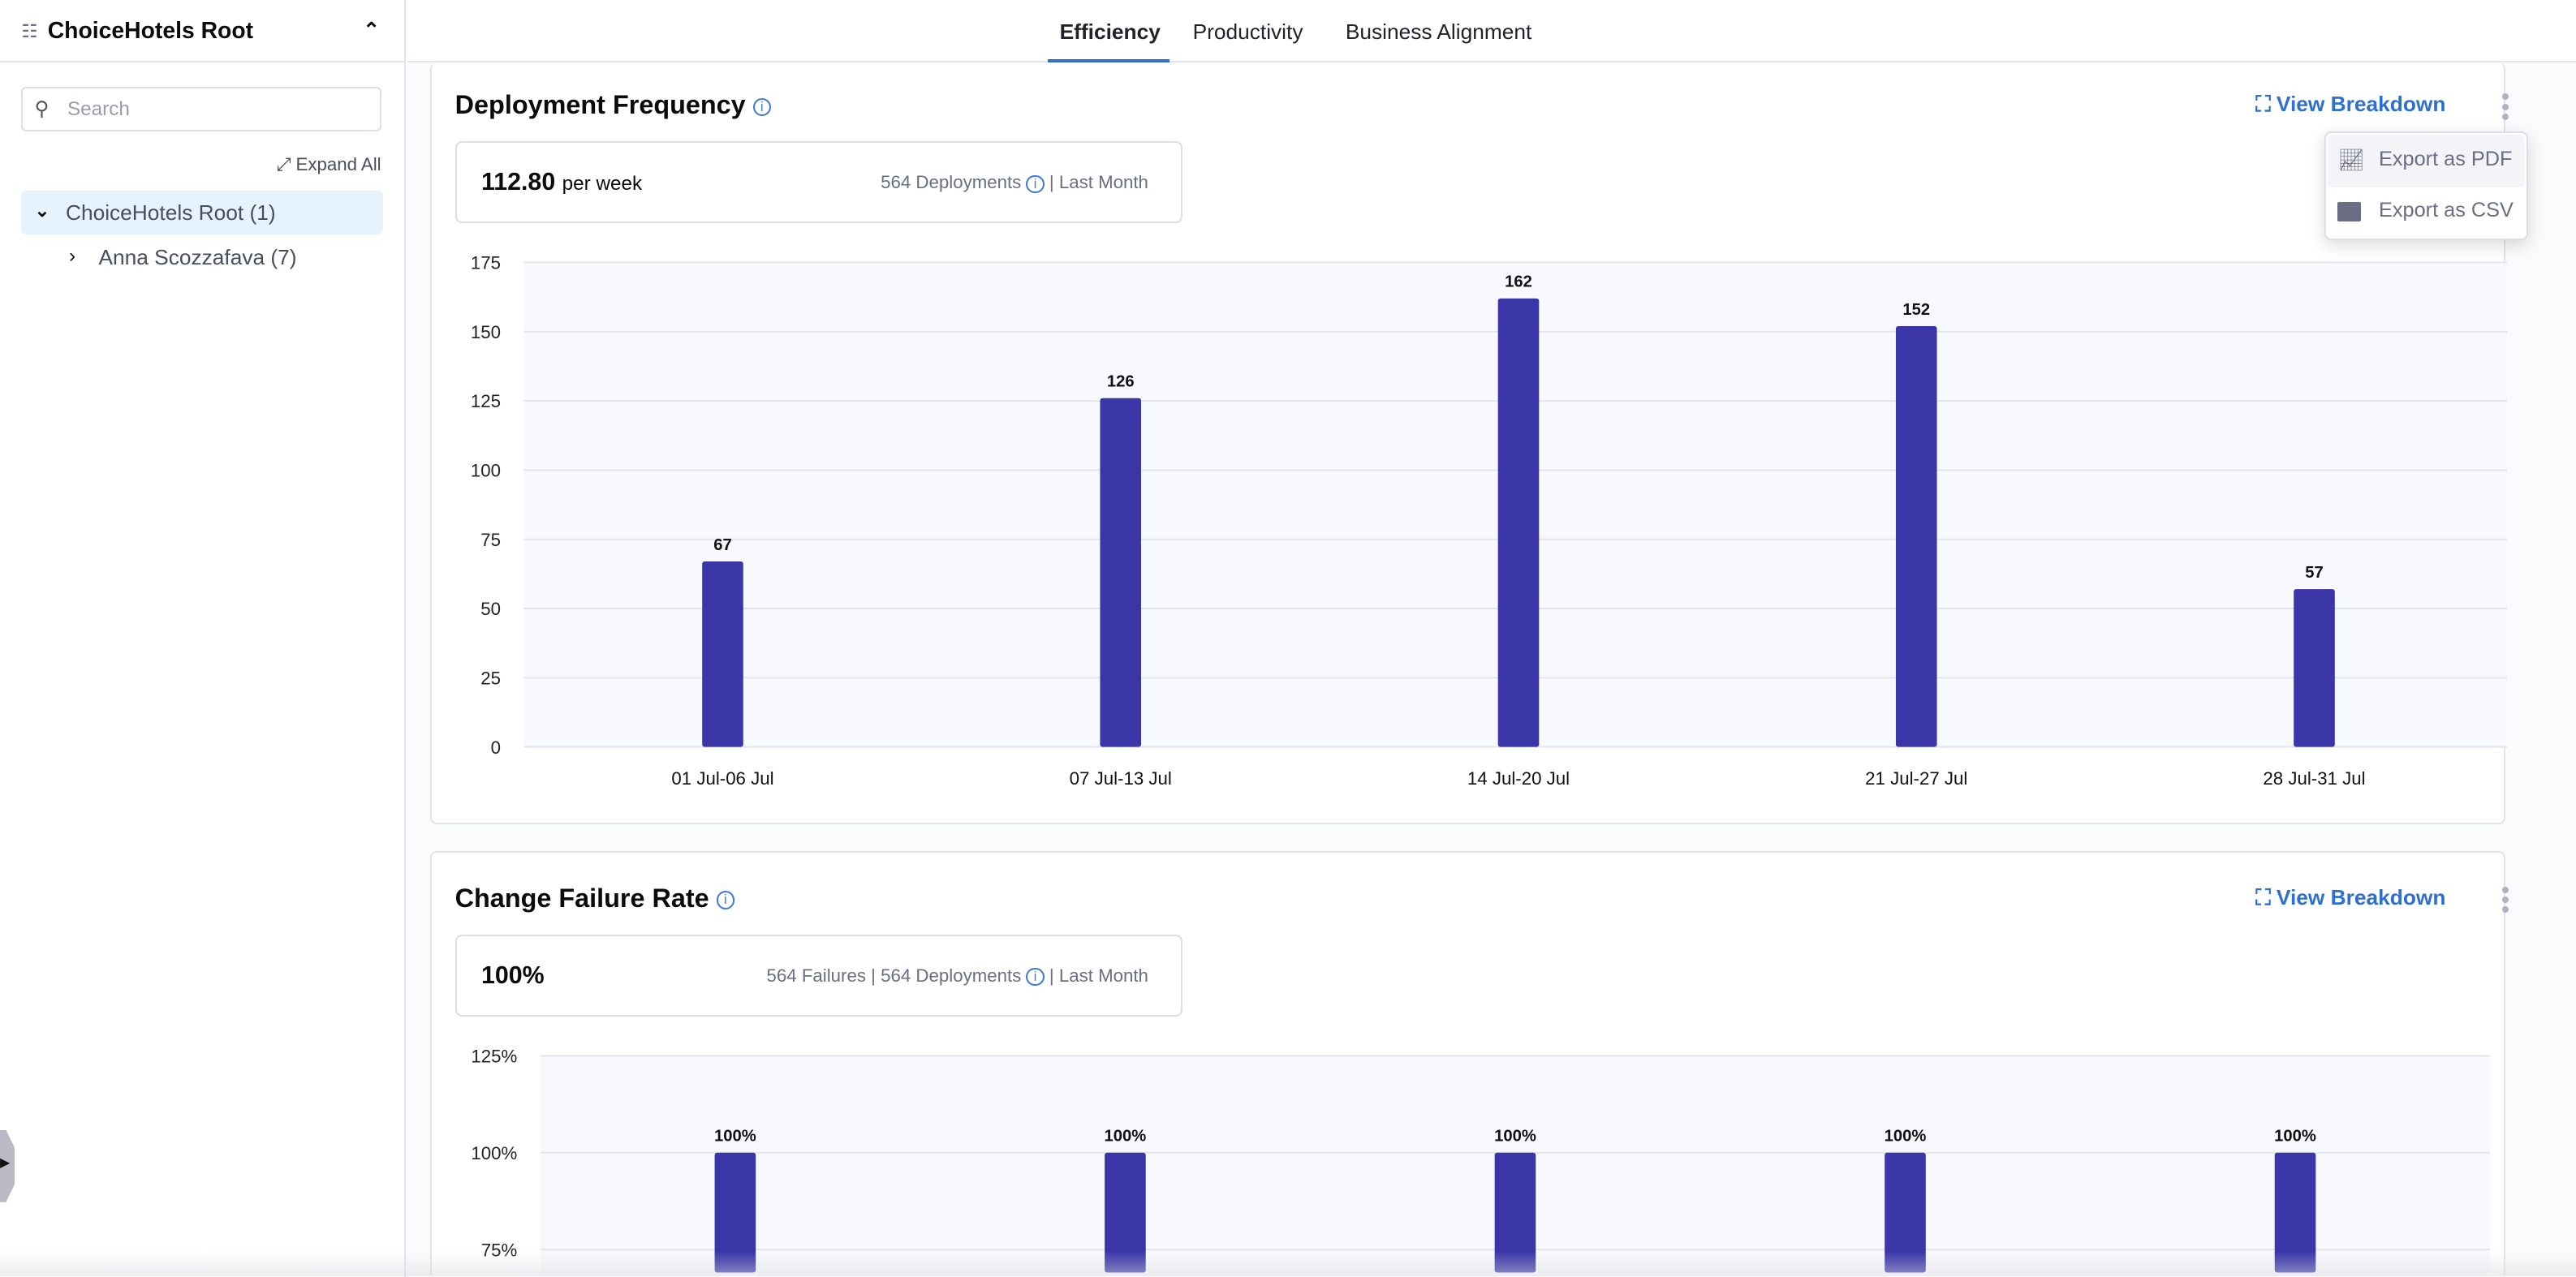 The width and height of the screenshot is (2576, 1277). I want to click on expand-all-label: Expand All, so click(338, 164).